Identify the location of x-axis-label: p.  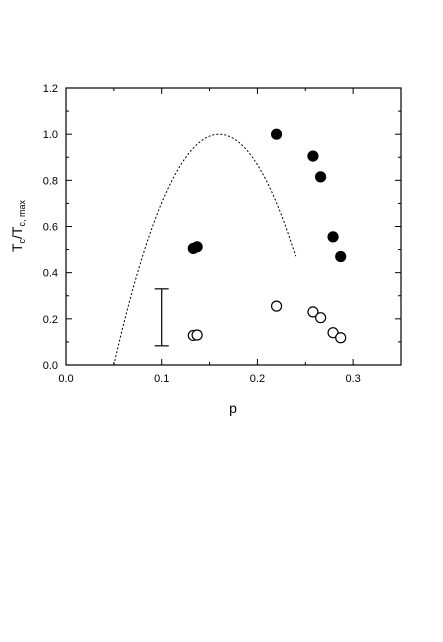
(233, 408).